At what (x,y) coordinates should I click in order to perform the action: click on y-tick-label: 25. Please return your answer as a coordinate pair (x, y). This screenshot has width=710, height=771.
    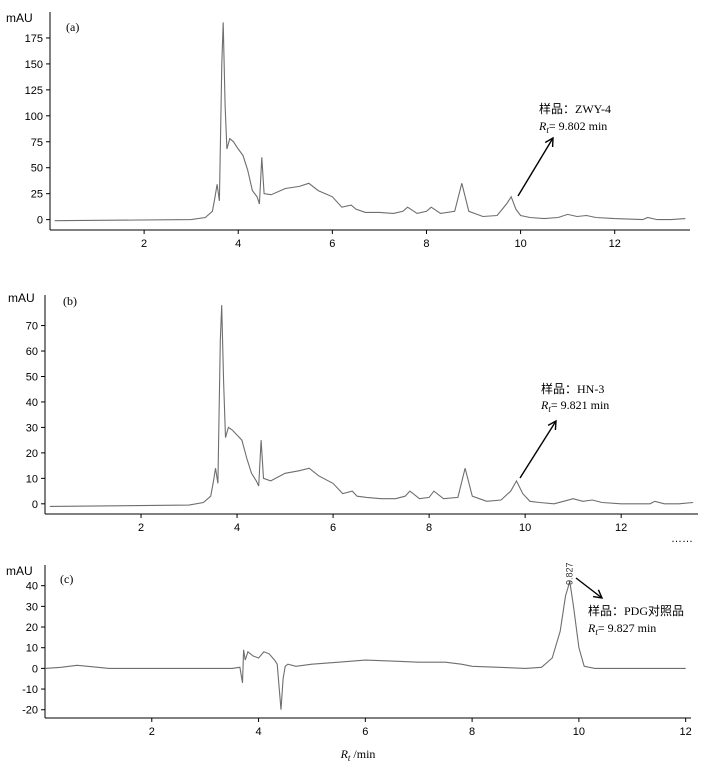
    Looking at the image, I should click on (37, 195).